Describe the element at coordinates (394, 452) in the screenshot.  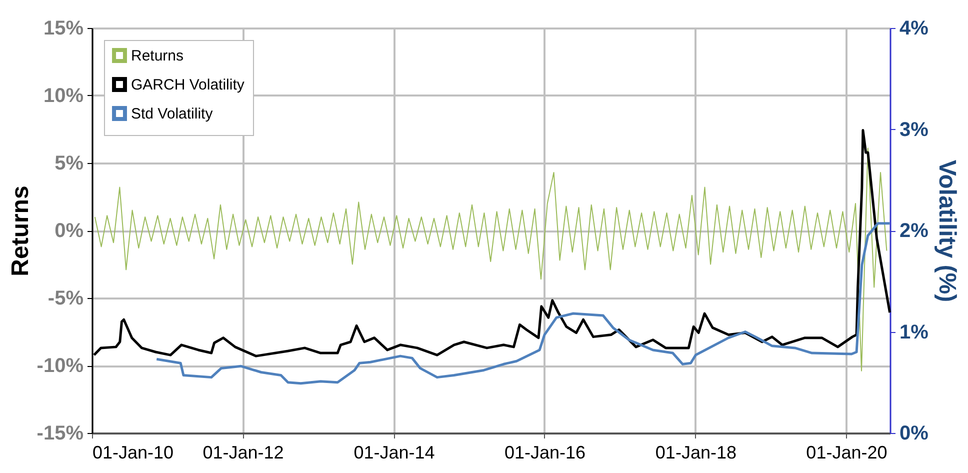
I see `x-tick-label: 01-Jan-14` at that location.